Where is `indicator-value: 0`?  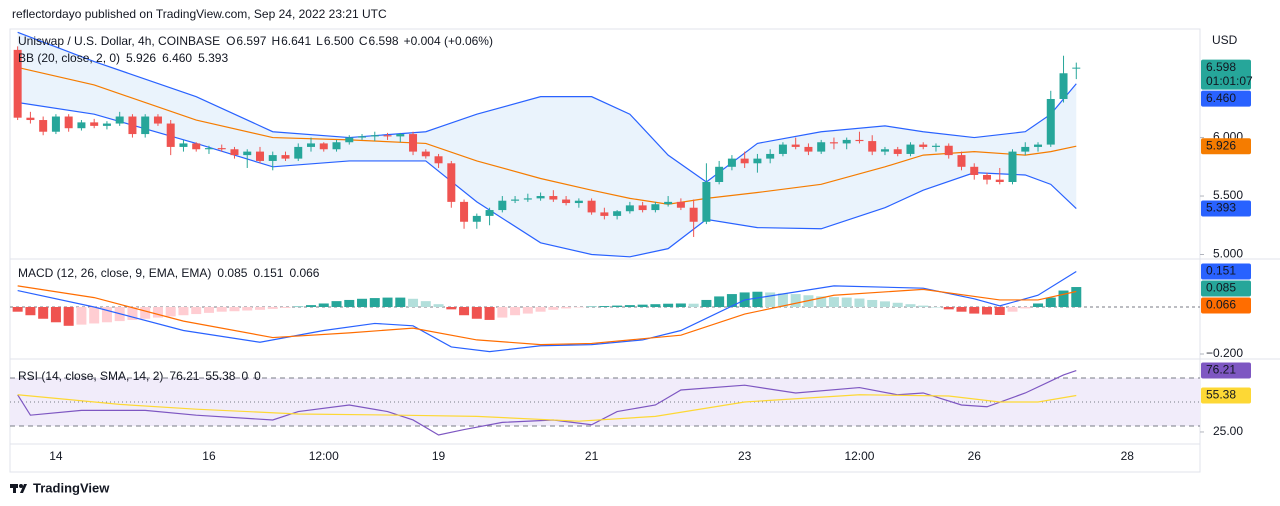 indicator-value: 0 is located at coordinates (257, 376).